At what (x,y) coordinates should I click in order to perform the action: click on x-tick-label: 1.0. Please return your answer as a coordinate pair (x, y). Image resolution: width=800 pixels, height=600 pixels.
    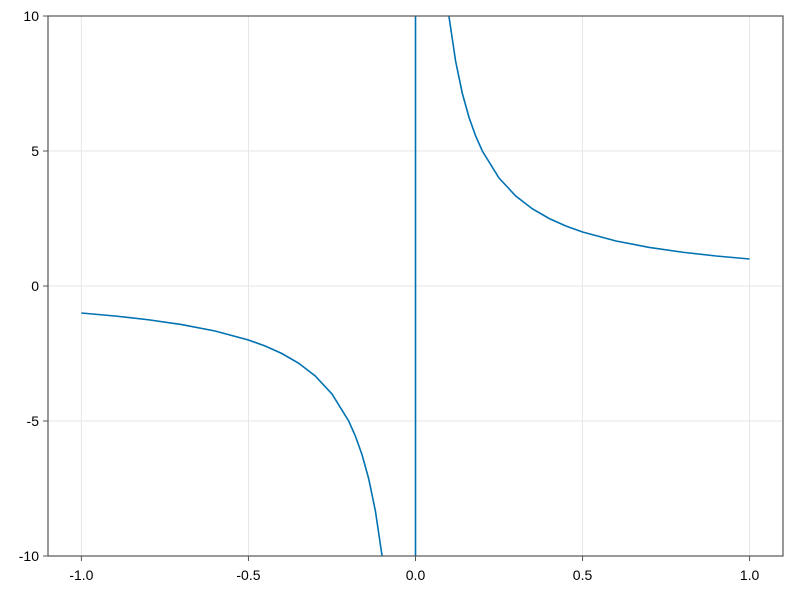
    Looking at the image, I should click on (750, 575).